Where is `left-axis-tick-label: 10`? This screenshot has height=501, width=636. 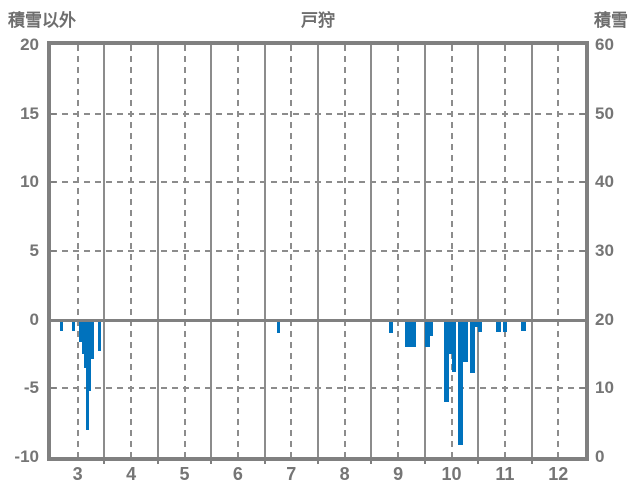
left-axis-tick-label: 10 is located at coordinates (29, 182).